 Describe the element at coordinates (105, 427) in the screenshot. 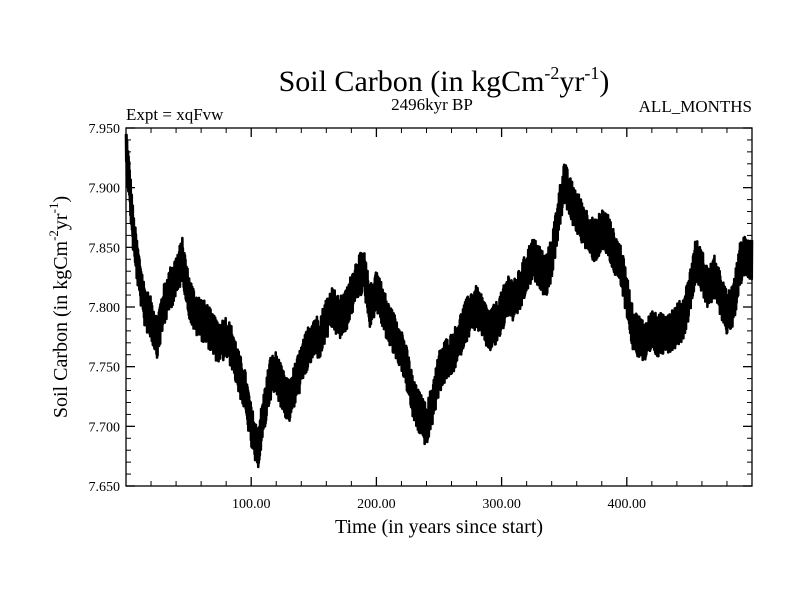

I see `y-tick-label: 7.700` at that location.